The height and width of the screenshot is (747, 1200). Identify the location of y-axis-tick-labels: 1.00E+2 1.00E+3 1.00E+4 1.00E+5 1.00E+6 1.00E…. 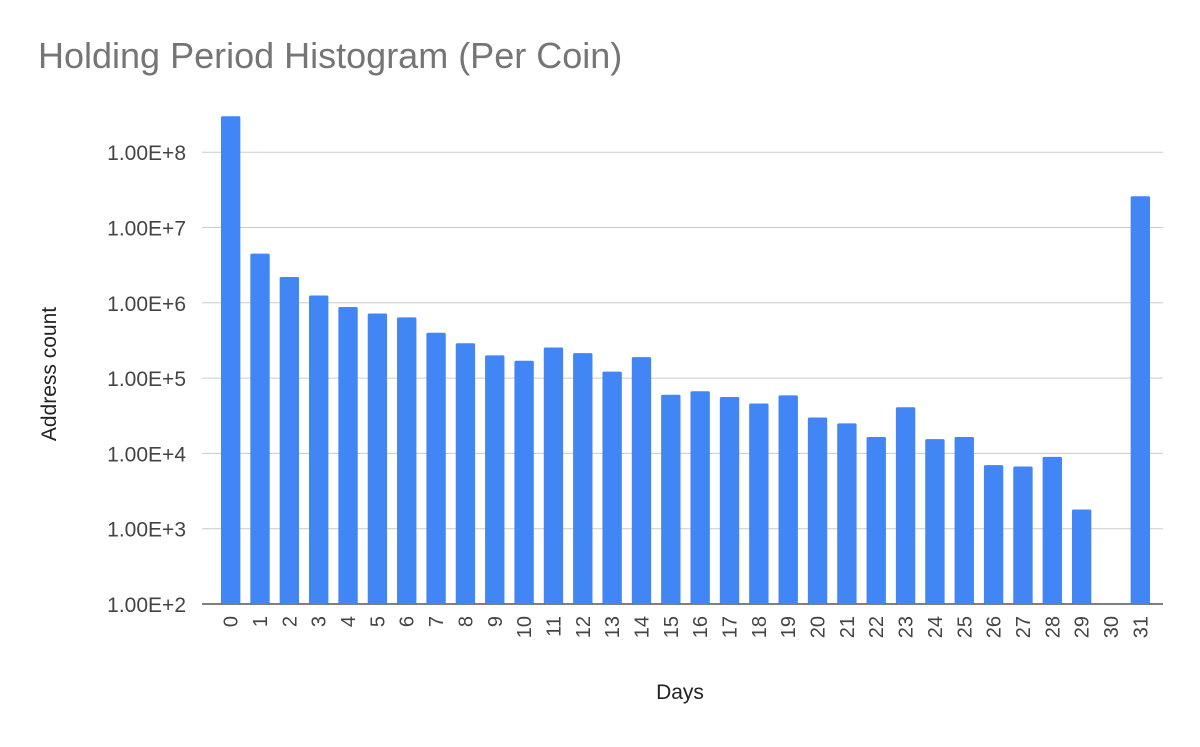
(146, 379).